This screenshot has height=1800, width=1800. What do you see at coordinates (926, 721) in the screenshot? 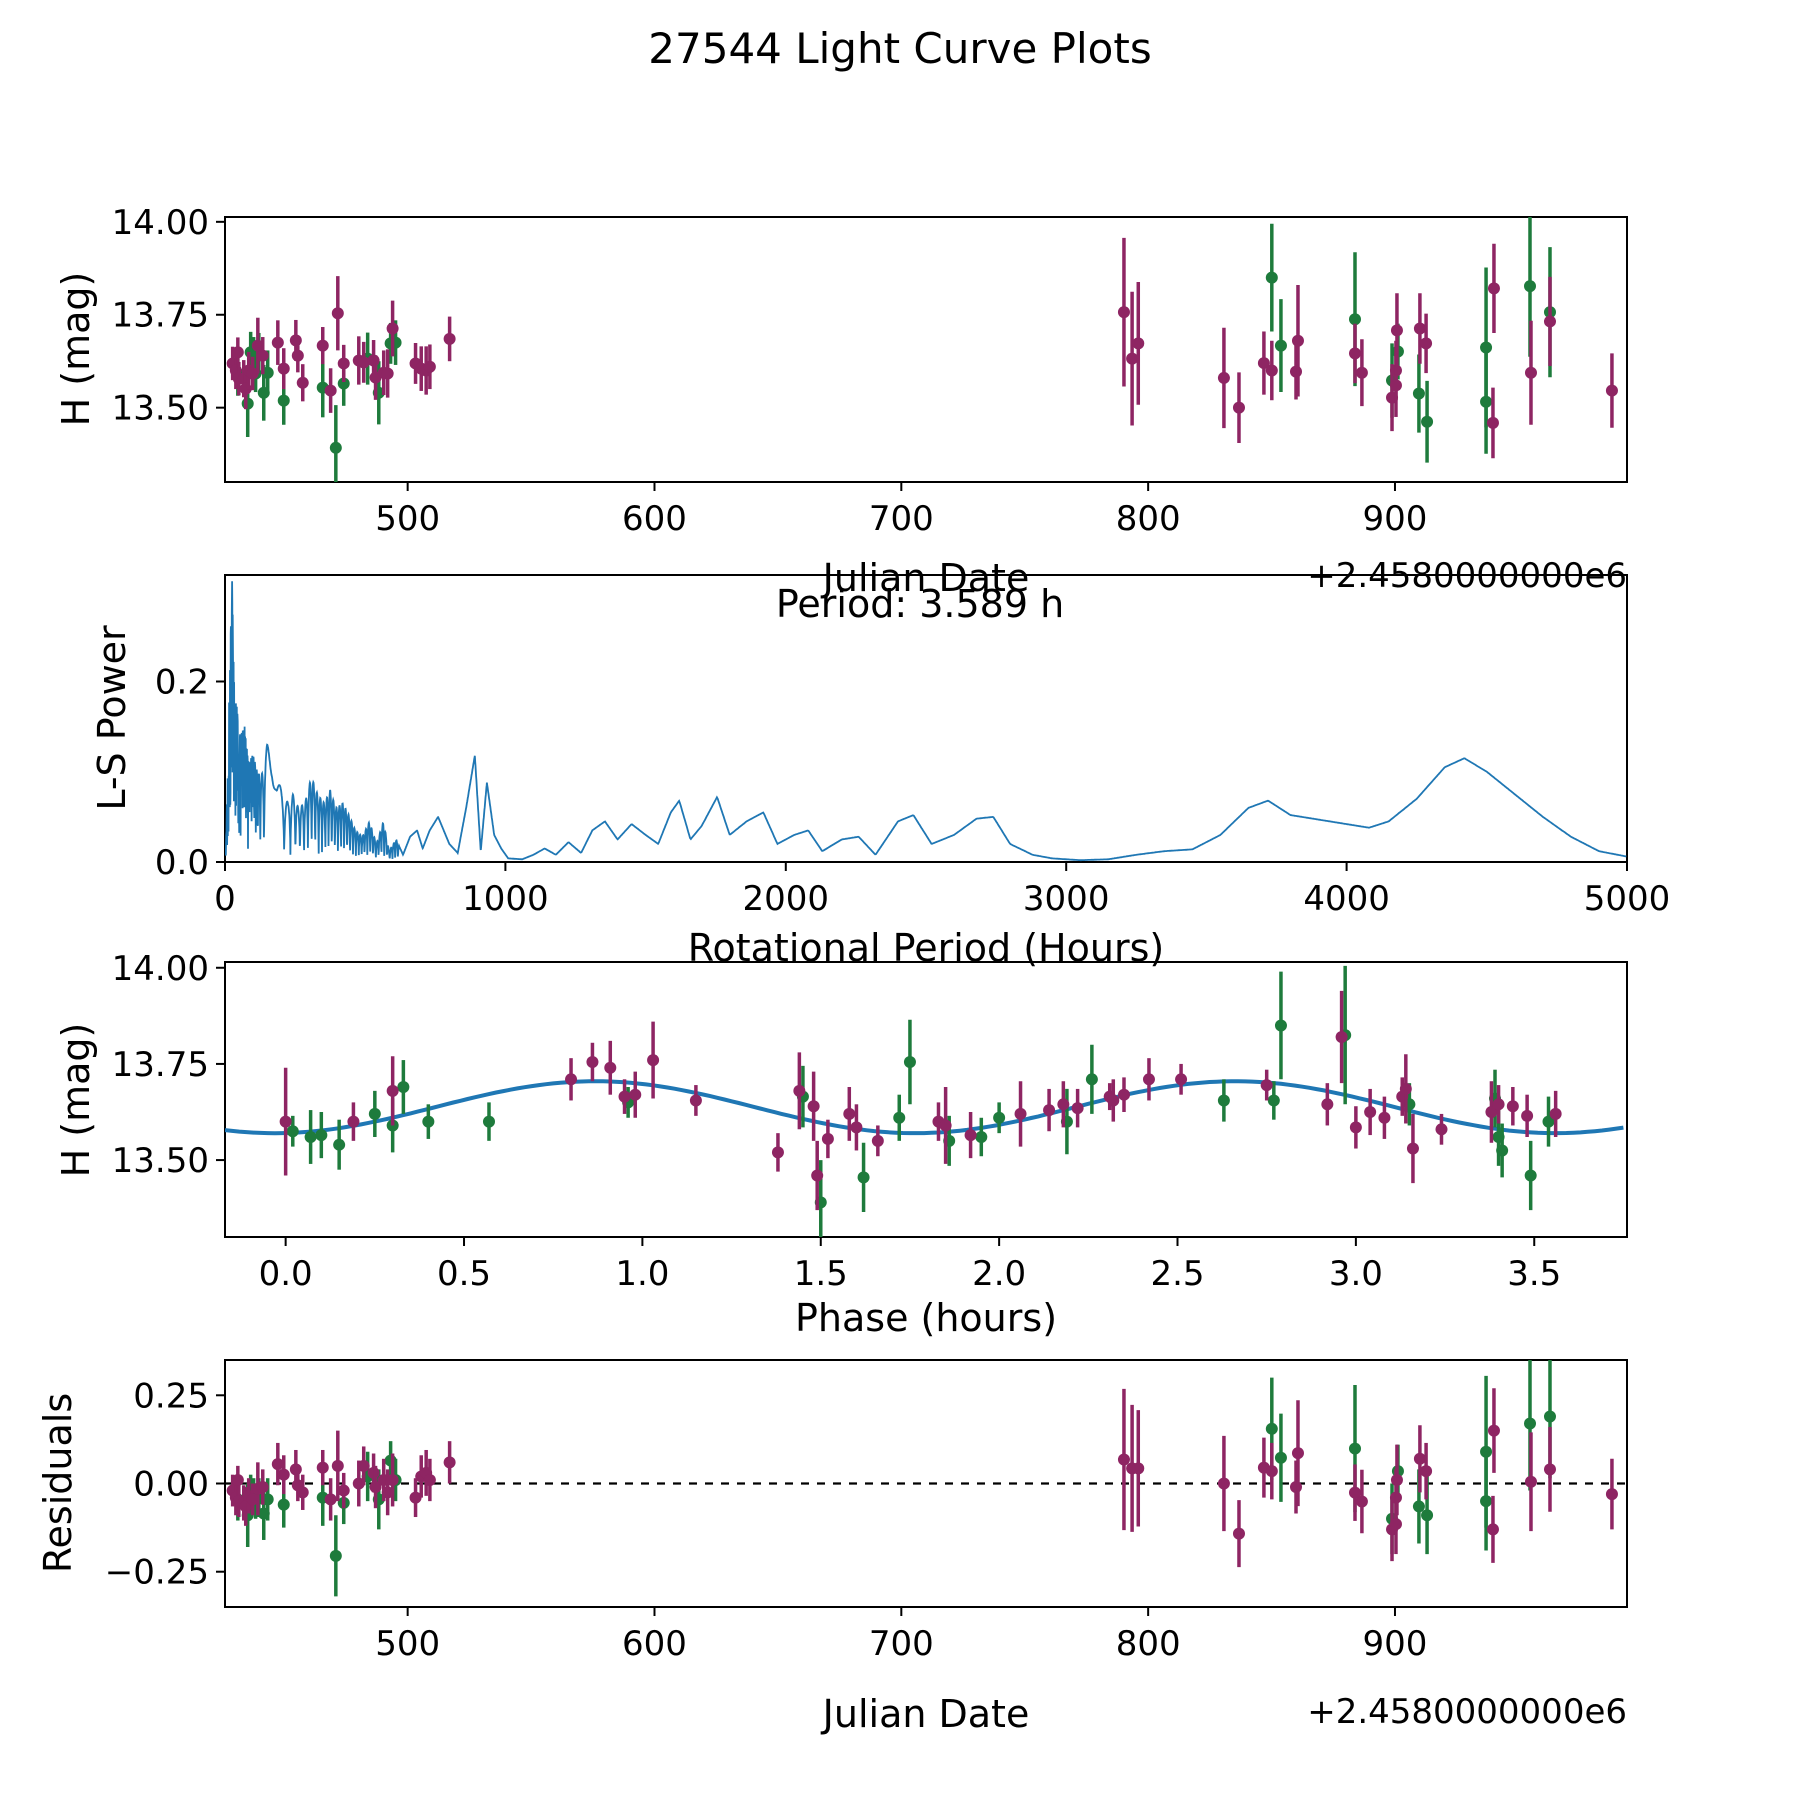
I see `periodogram-data-group` at bounding box center [926, 721].